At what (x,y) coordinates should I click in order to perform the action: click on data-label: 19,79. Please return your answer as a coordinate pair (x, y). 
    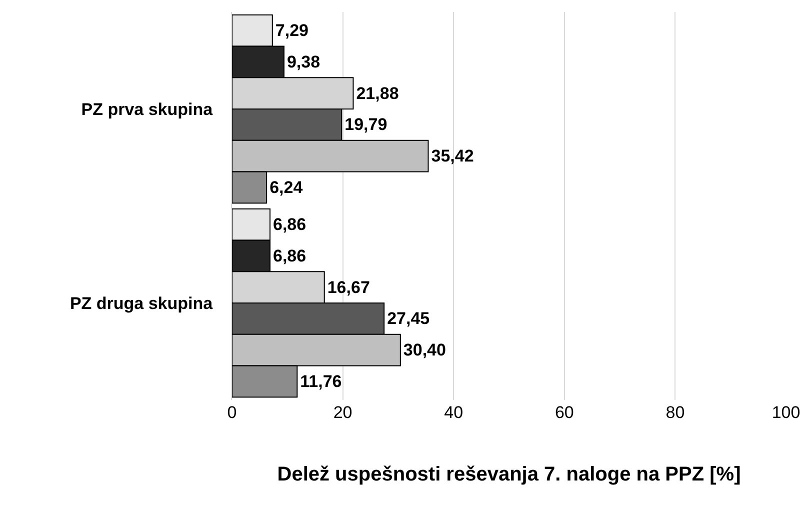
    Looking at the image, I should click on (366, 124).